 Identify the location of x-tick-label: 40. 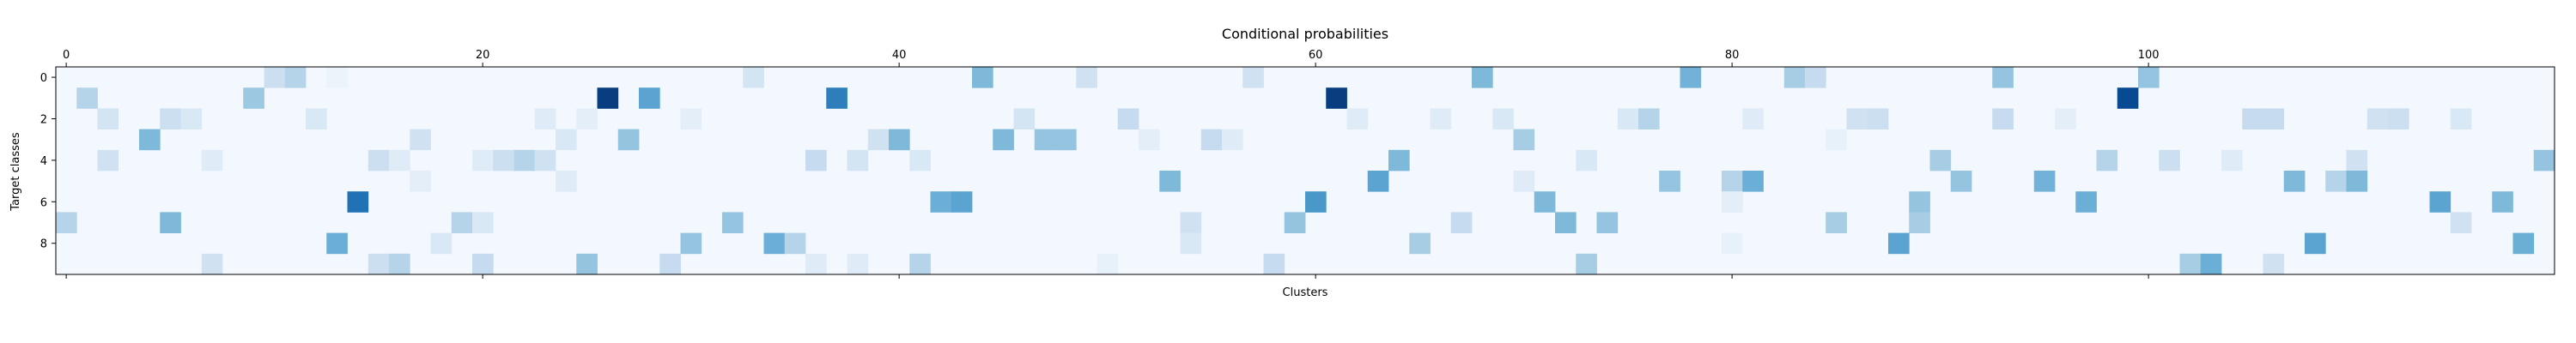
(900, 56).